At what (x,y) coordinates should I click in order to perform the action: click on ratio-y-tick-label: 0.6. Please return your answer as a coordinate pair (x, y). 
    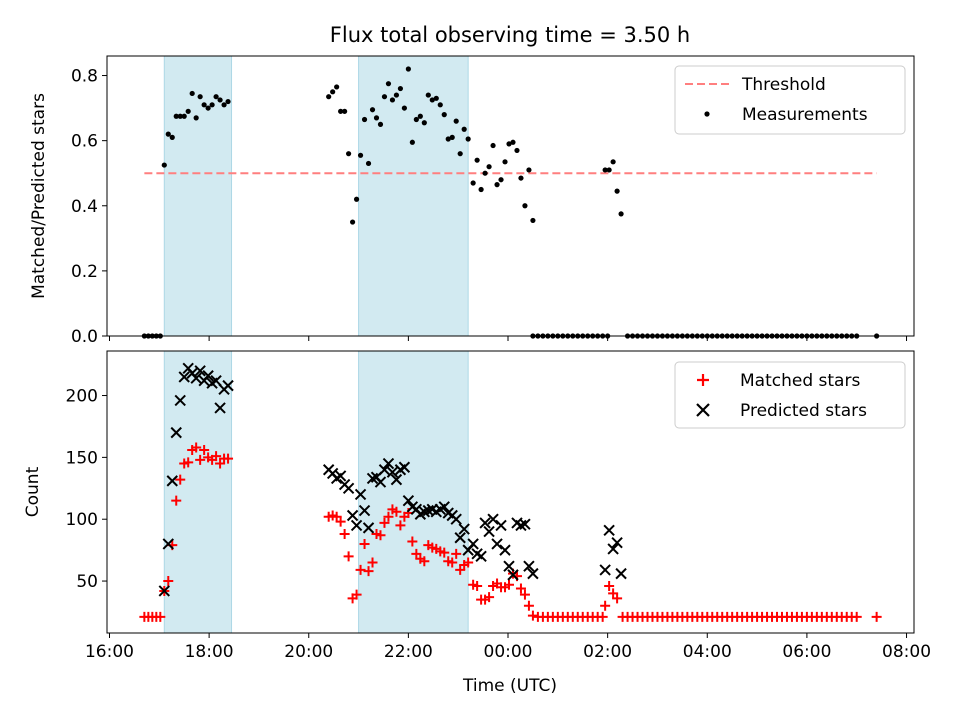
    Looking at the image, I should click on (84, 142).